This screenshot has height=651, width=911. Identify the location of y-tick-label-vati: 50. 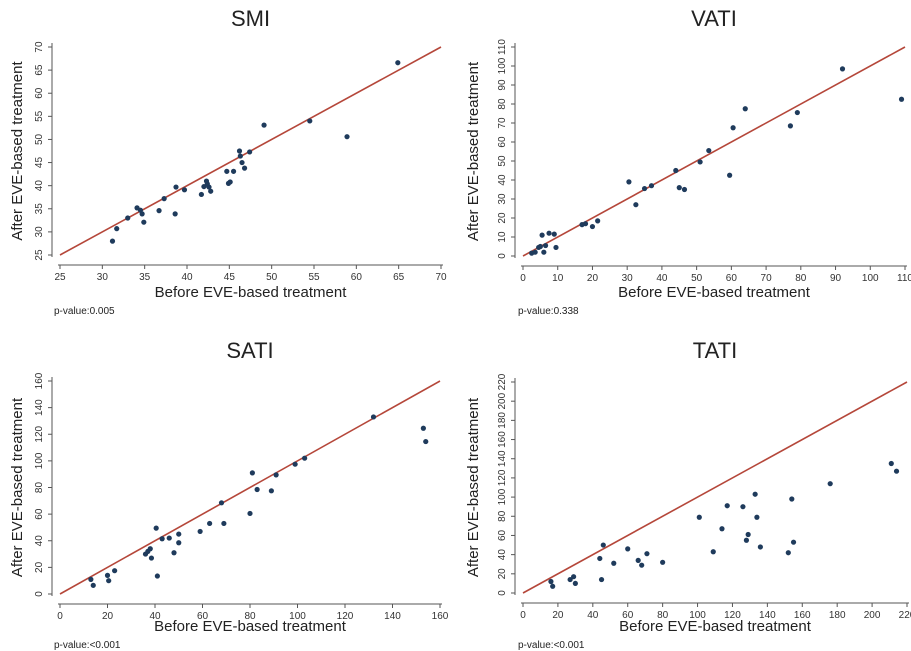
(502, 161).